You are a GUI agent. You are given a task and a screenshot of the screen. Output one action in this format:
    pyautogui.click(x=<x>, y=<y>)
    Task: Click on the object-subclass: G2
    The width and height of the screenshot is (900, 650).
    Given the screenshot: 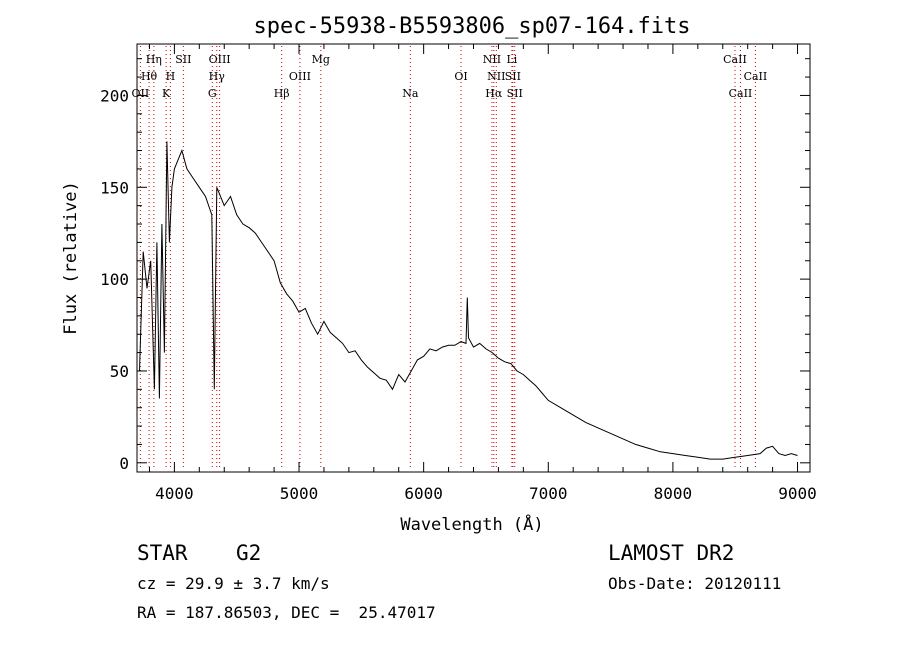 What is the action you would take?
    pyautogui.click(x=249, y=553)
    